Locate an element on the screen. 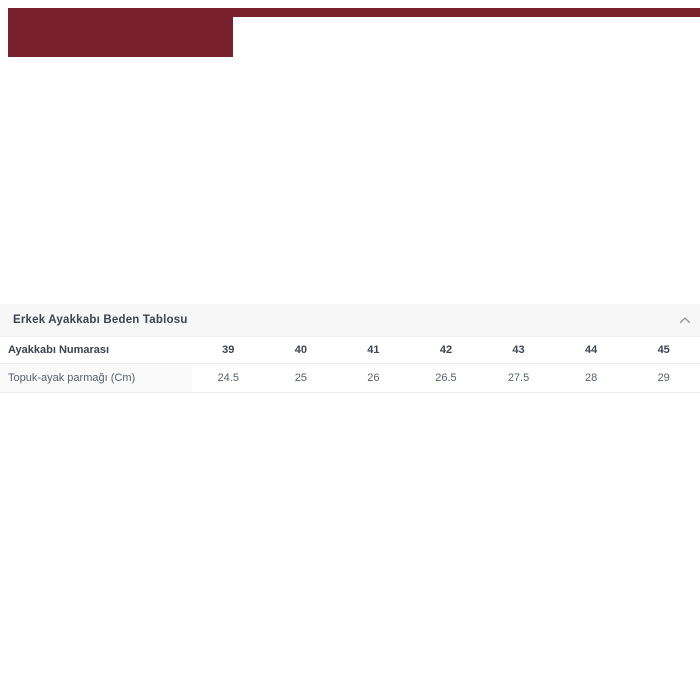 The width and height of the screenshot is (700, 700). size-value-cell: 41 is located at coordinates (373, 350).